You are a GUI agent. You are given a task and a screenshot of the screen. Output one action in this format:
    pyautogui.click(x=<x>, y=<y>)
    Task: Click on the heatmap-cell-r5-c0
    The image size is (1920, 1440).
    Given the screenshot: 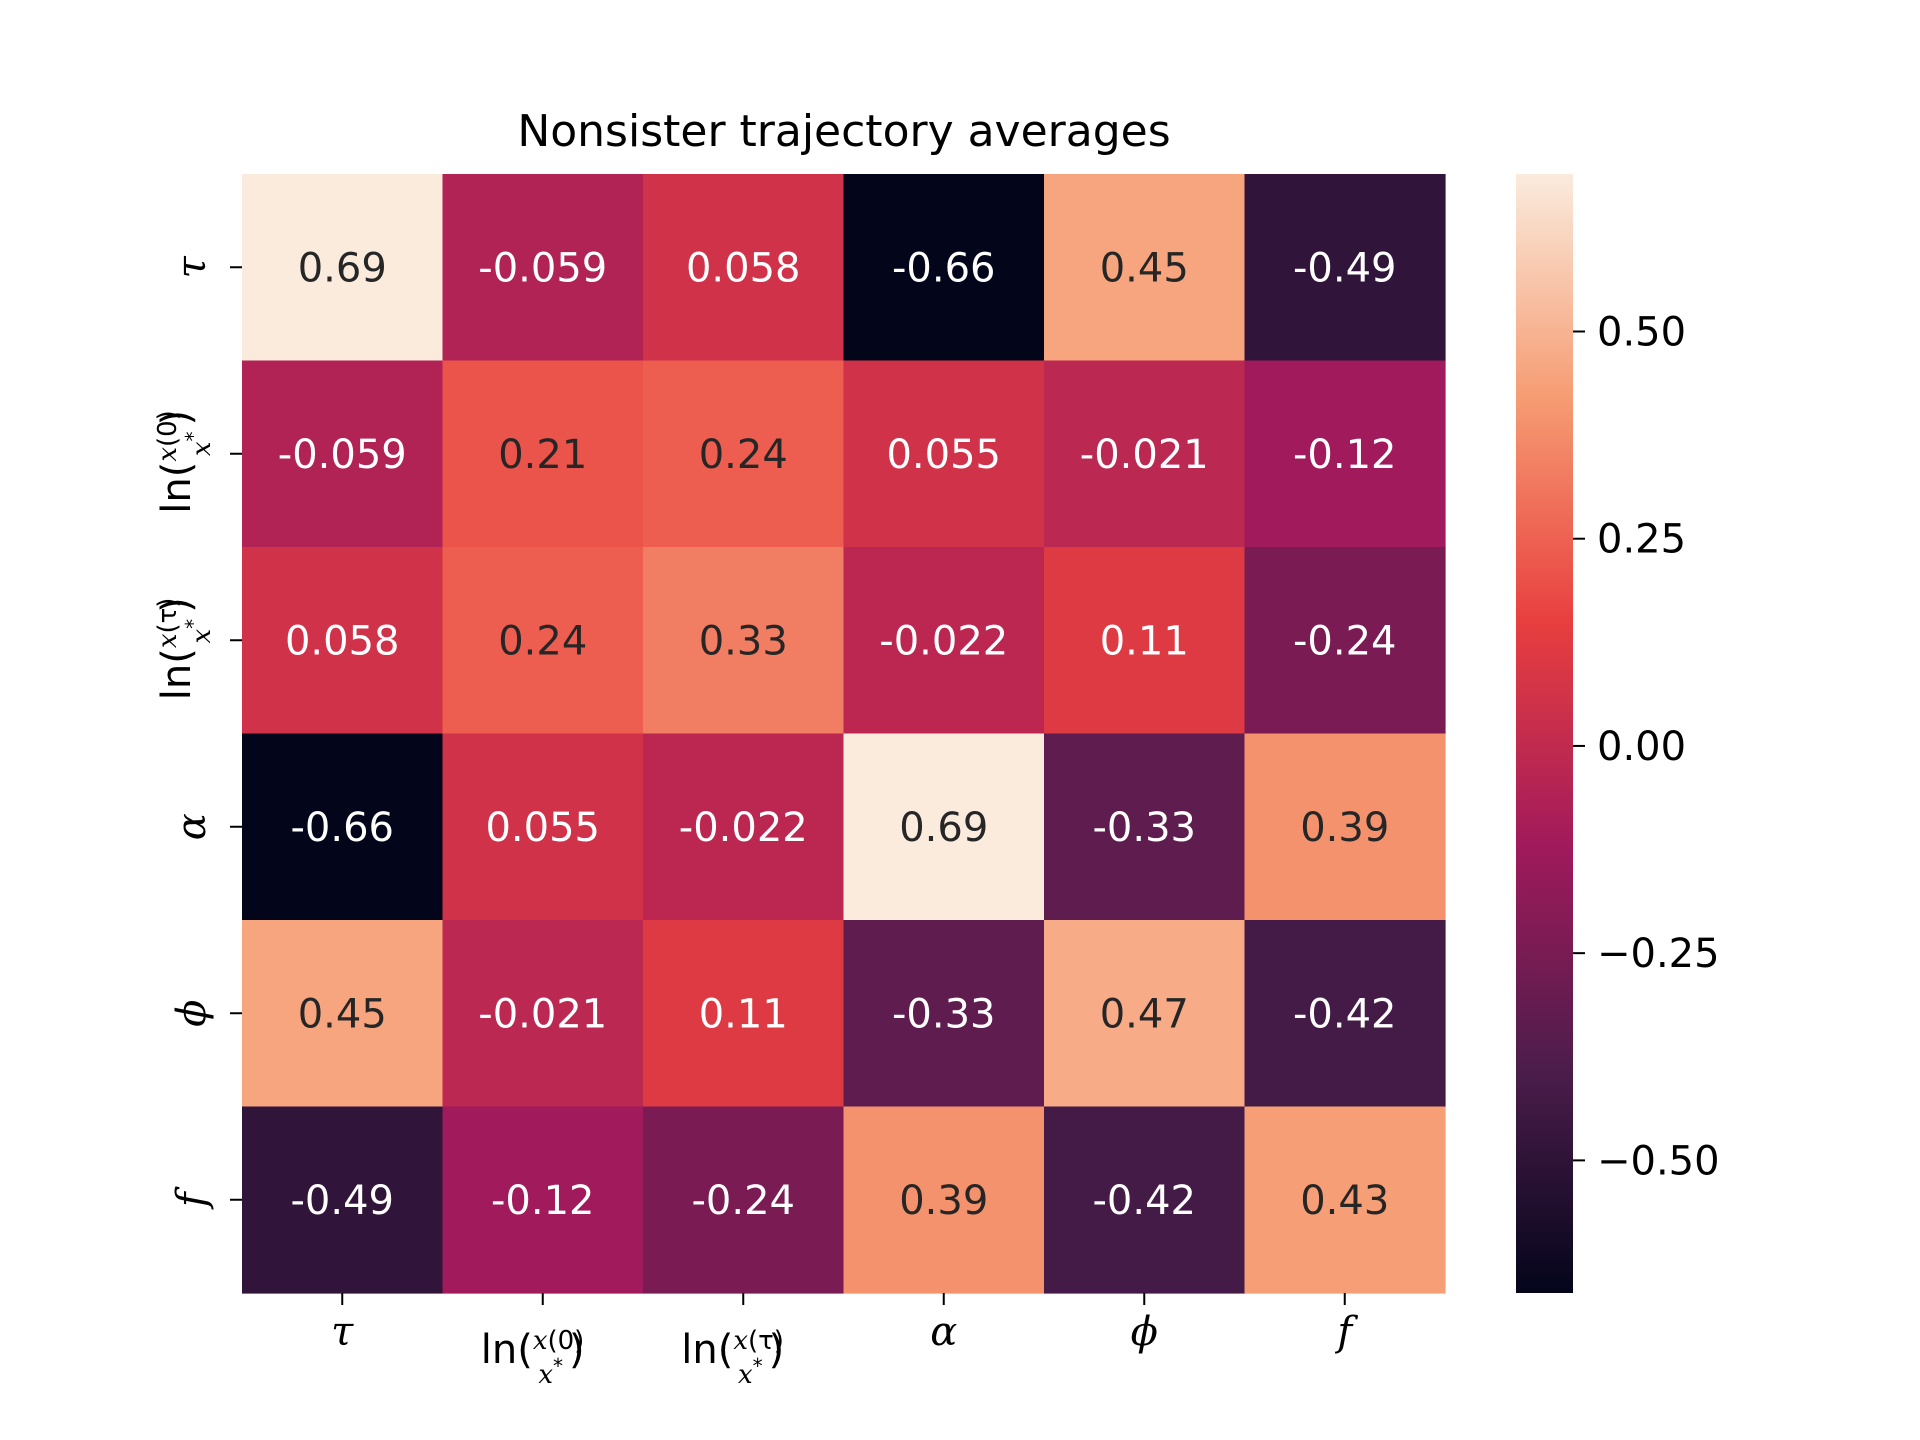 What is the action you would take?
    pyautogui.click(x=343, y=1200)
    